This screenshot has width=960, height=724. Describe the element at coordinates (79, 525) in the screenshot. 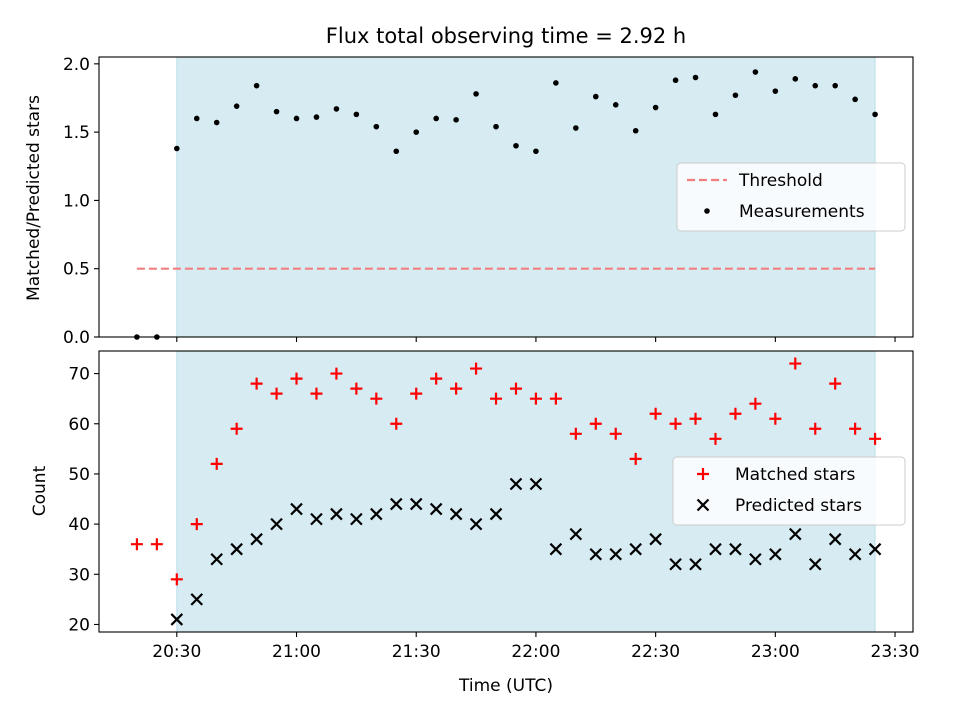

I see `y-tick-label: 40` at that location.